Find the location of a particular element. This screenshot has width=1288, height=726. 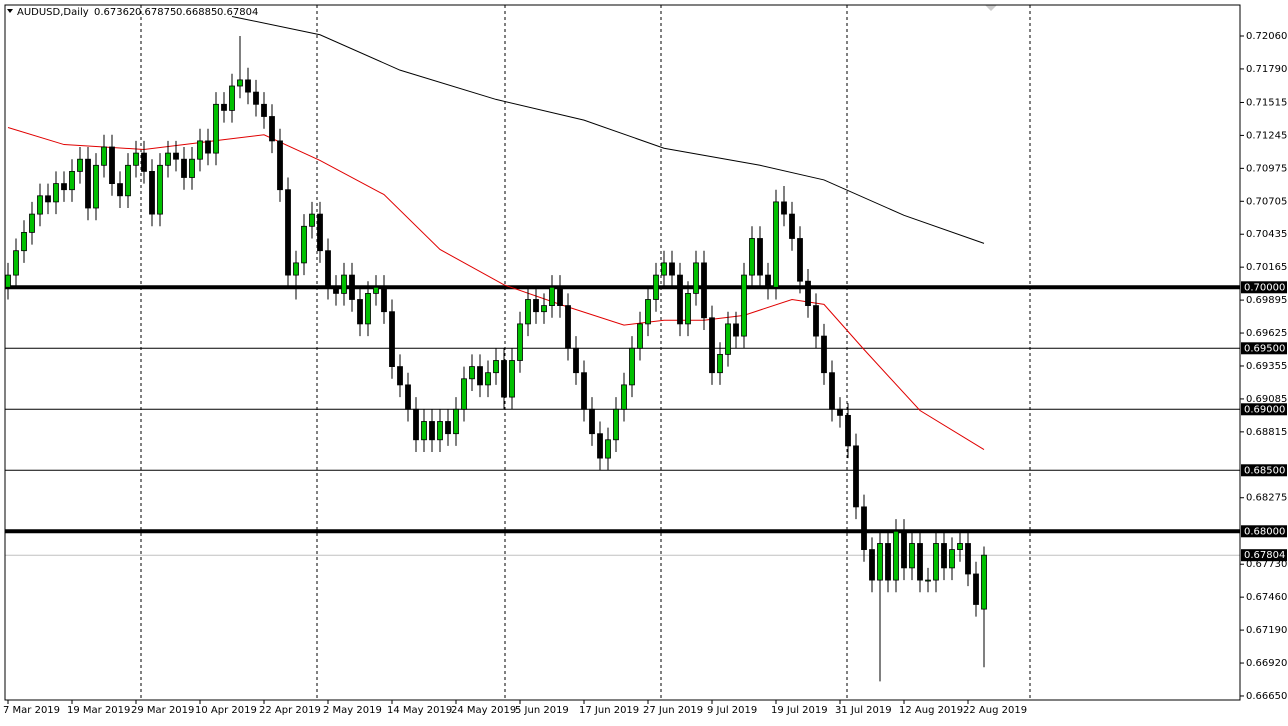

x-tick-label: 17 Jun 2019 is located at coordinates (609, 710).